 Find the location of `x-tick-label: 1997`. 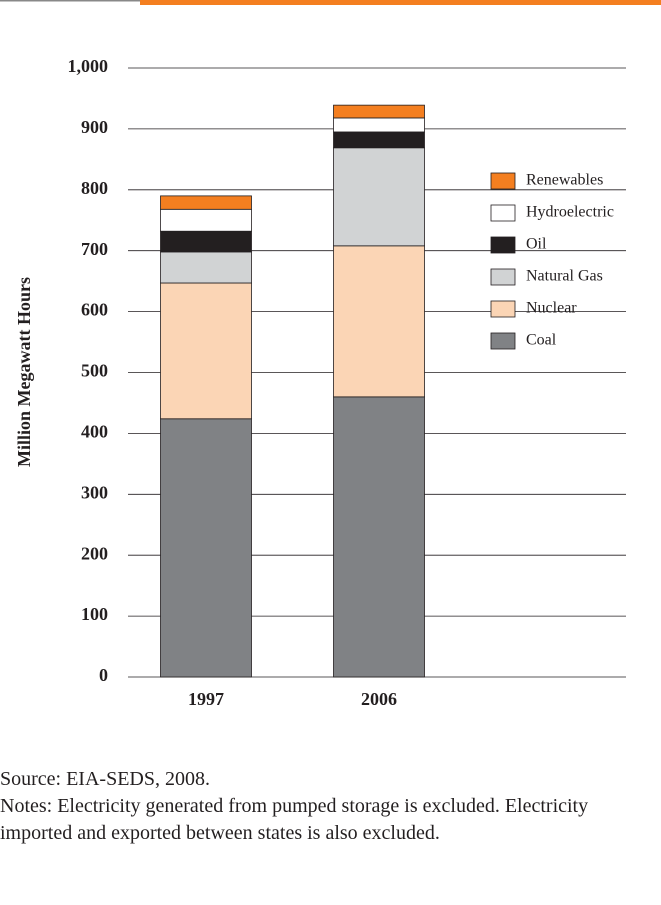

x-tick-label: 1997 is located at coordinates (206, 699).